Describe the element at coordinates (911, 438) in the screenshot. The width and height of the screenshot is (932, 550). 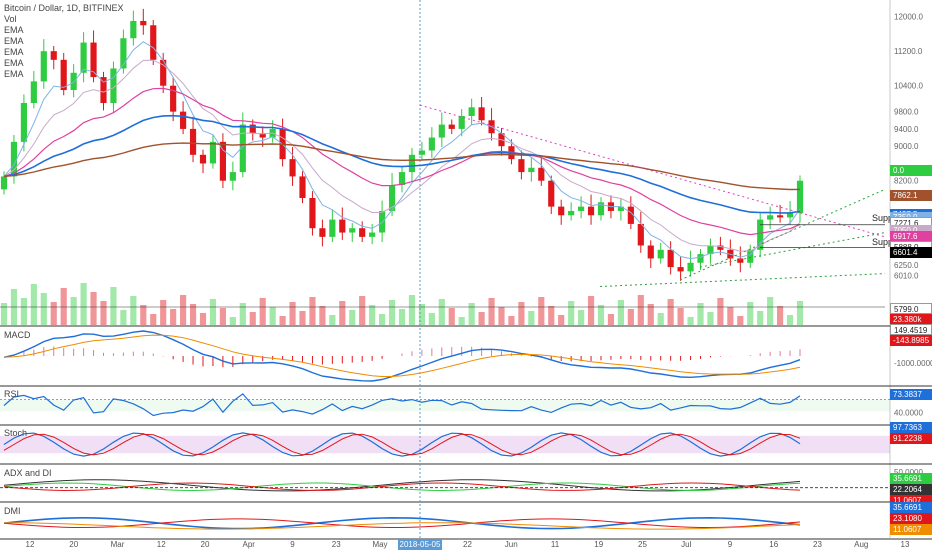
I see `stoch-tag: 91.2238` at that location.